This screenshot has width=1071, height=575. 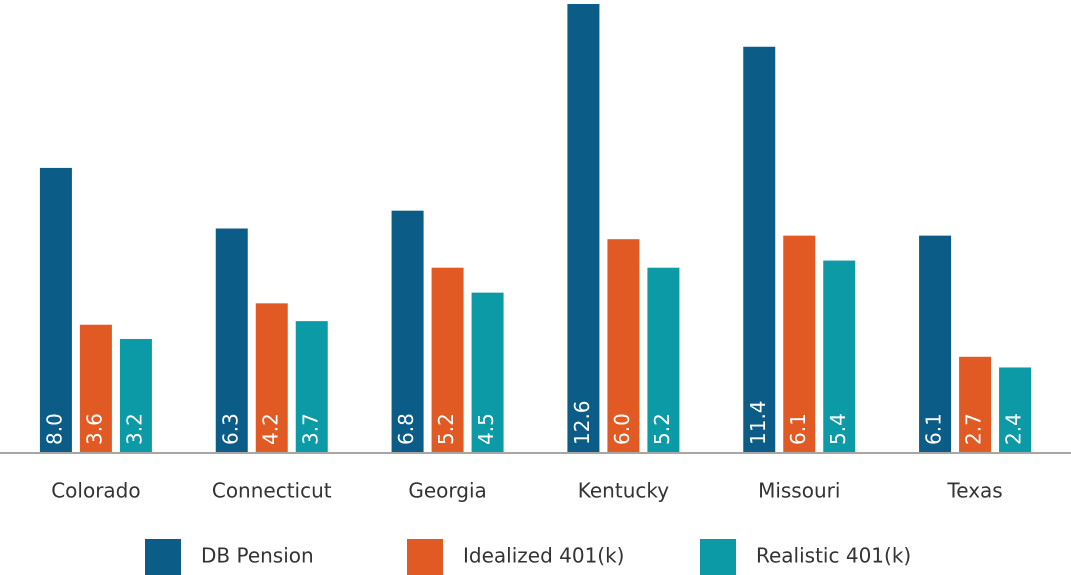 What do you see at coordinates (543, 556) in the screenshot?
I see `legend-label: Idealized 401(k)` at bounding box center [543, 556].